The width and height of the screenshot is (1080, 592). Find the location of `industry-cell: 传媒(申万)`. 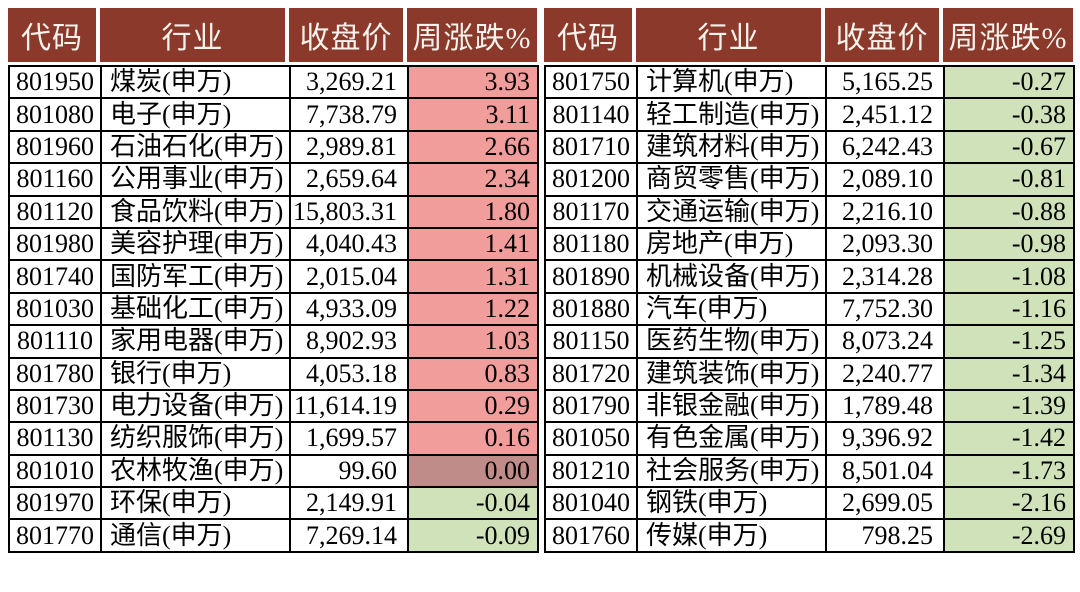

industry-cell: 传媒(申万) is located at coordinates (731, 535).